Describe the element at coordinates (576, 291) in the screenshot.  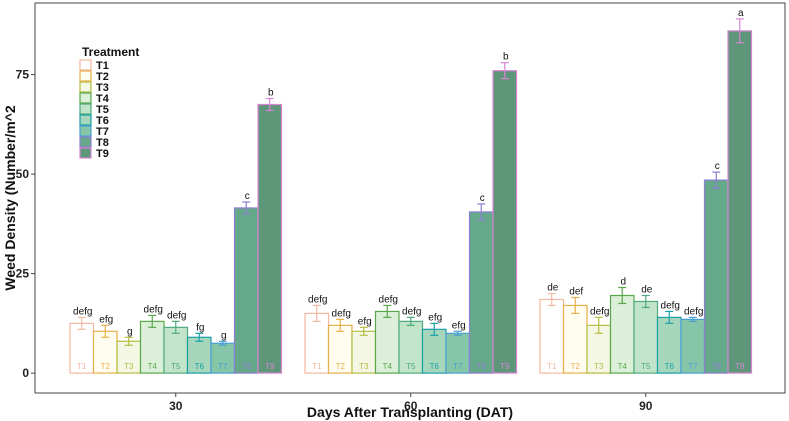
I see `significance-letter: def` at that location.